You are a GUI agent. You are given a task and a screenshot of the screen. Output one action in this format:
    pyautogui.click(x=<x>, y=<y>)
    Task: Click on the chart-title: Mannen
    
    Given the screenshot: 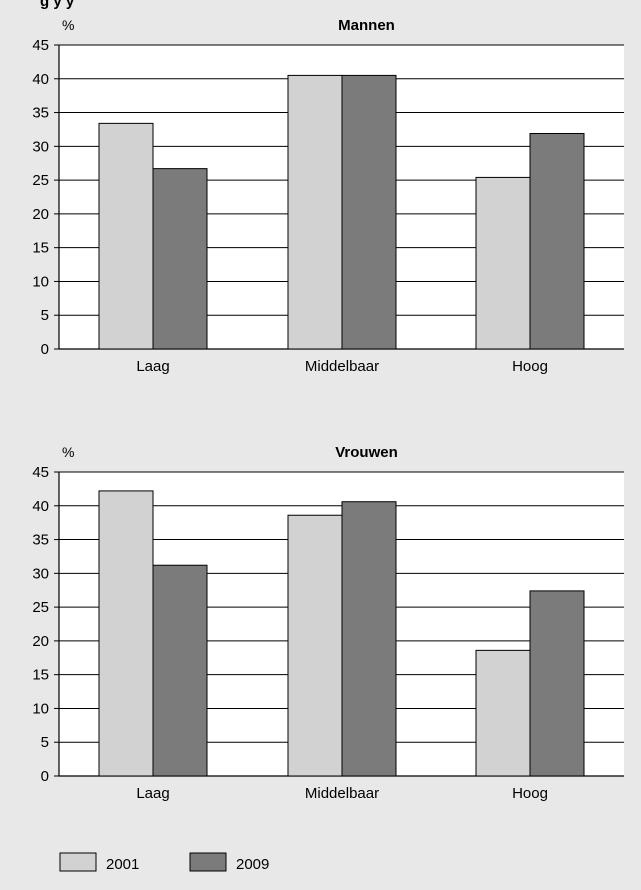 What is the action you would take?
    pyautogui.click(x=366, y=25)
    